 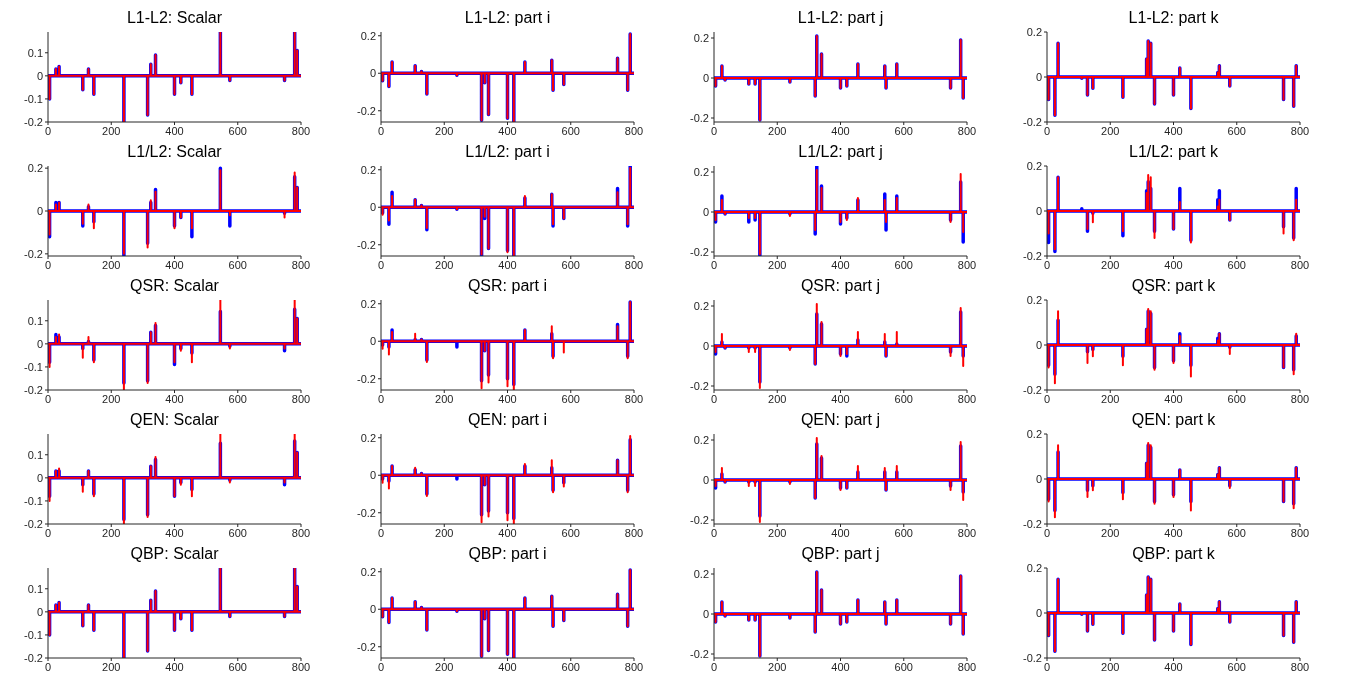 I want to click on chart-title: L1-L2: part k, so click(x=1173, y=18).